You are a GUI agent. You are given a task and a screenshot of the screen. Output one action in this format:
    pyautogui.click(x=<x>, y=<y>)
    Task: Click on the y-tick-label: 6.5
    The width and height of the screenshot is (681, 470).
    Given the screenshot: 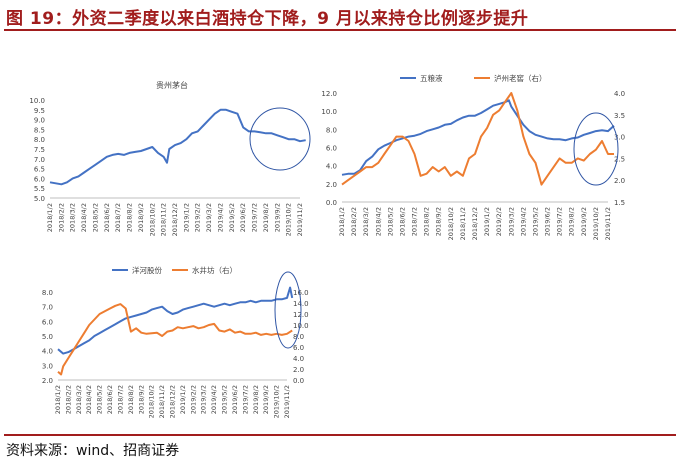 What is the action you would take?
    pyautogui.click(x=39, y=170)
    